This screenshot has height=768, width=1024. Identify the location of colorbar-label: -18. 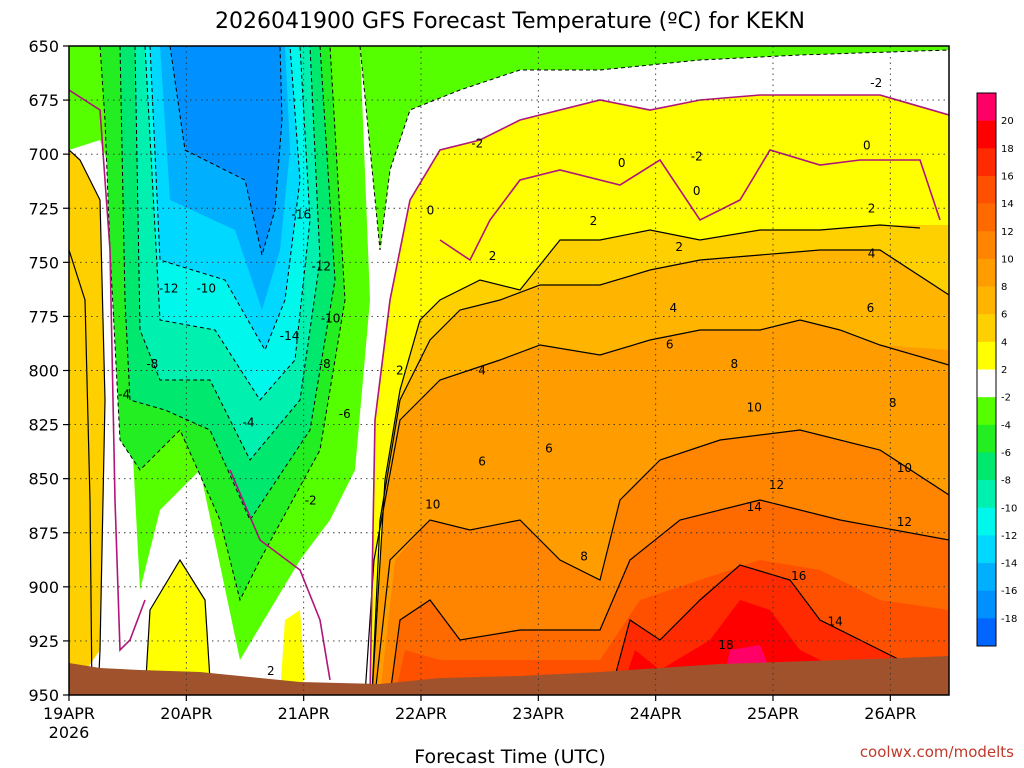
(1009, 619).